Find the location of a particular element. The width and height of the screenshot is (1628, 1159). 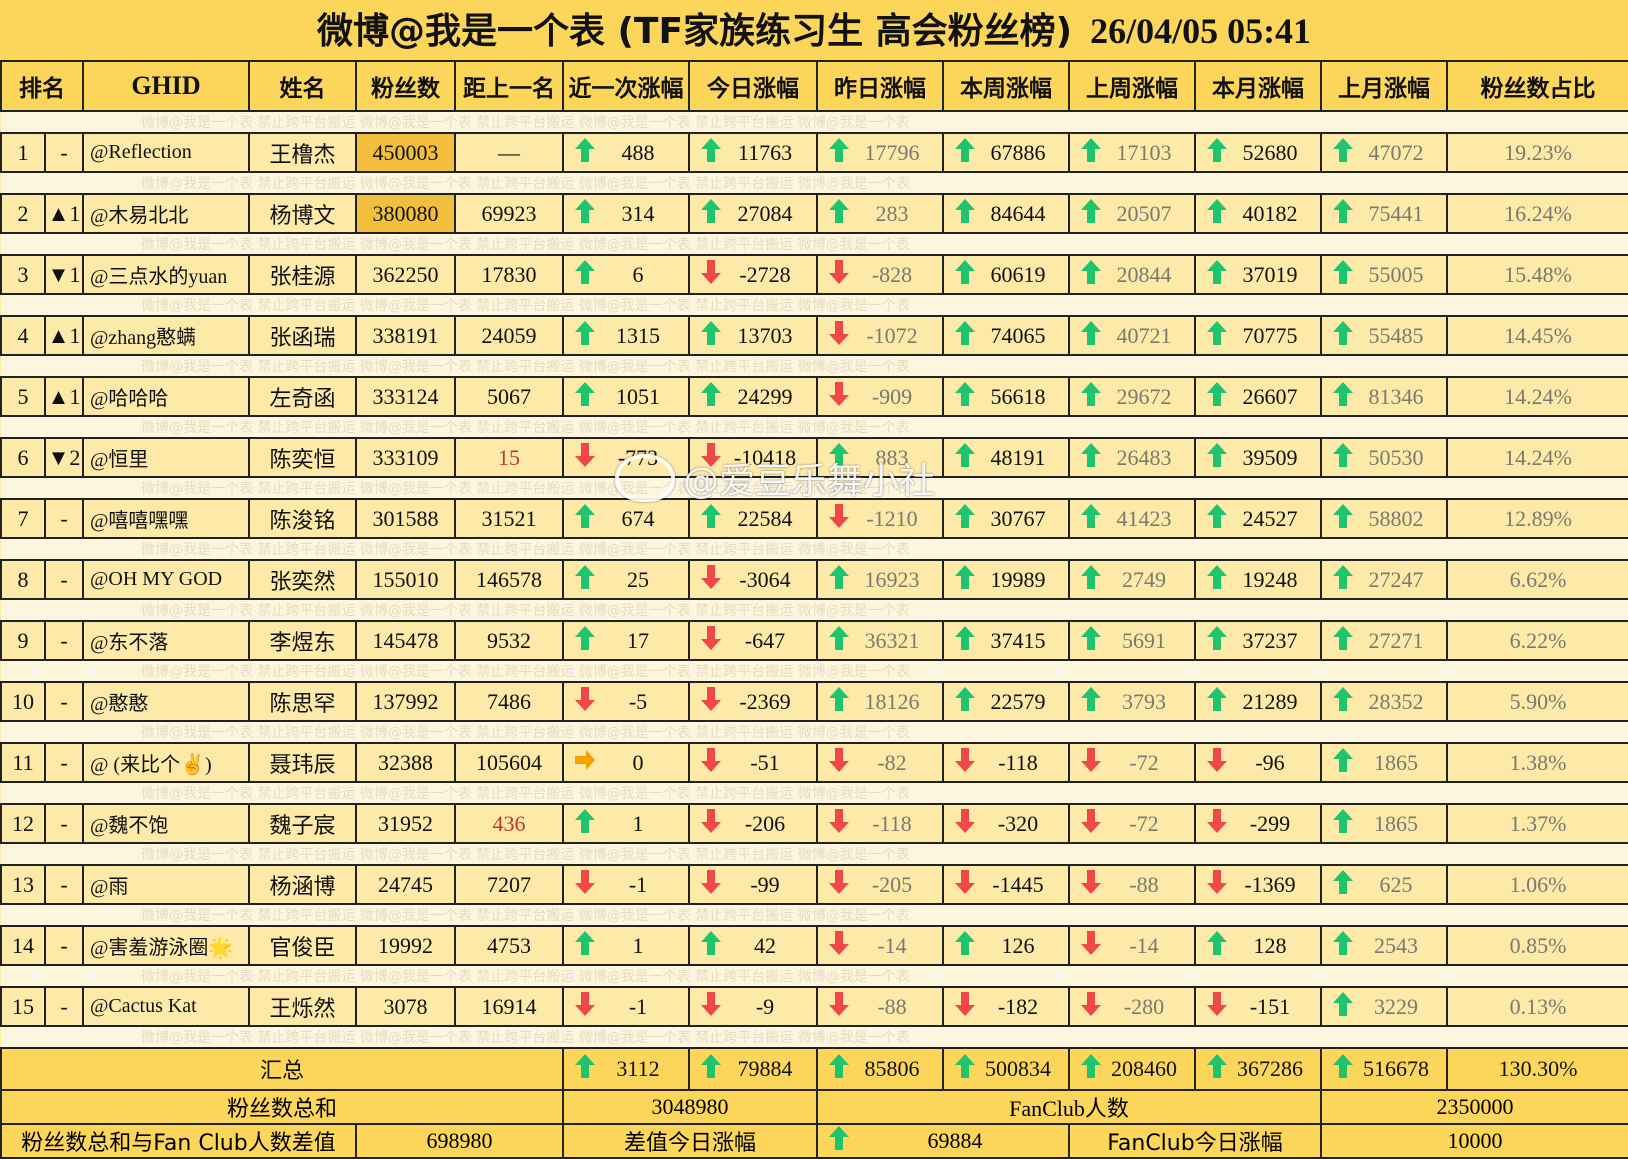

this-month-cell: -1369 is located at coordinates (1258, 884).